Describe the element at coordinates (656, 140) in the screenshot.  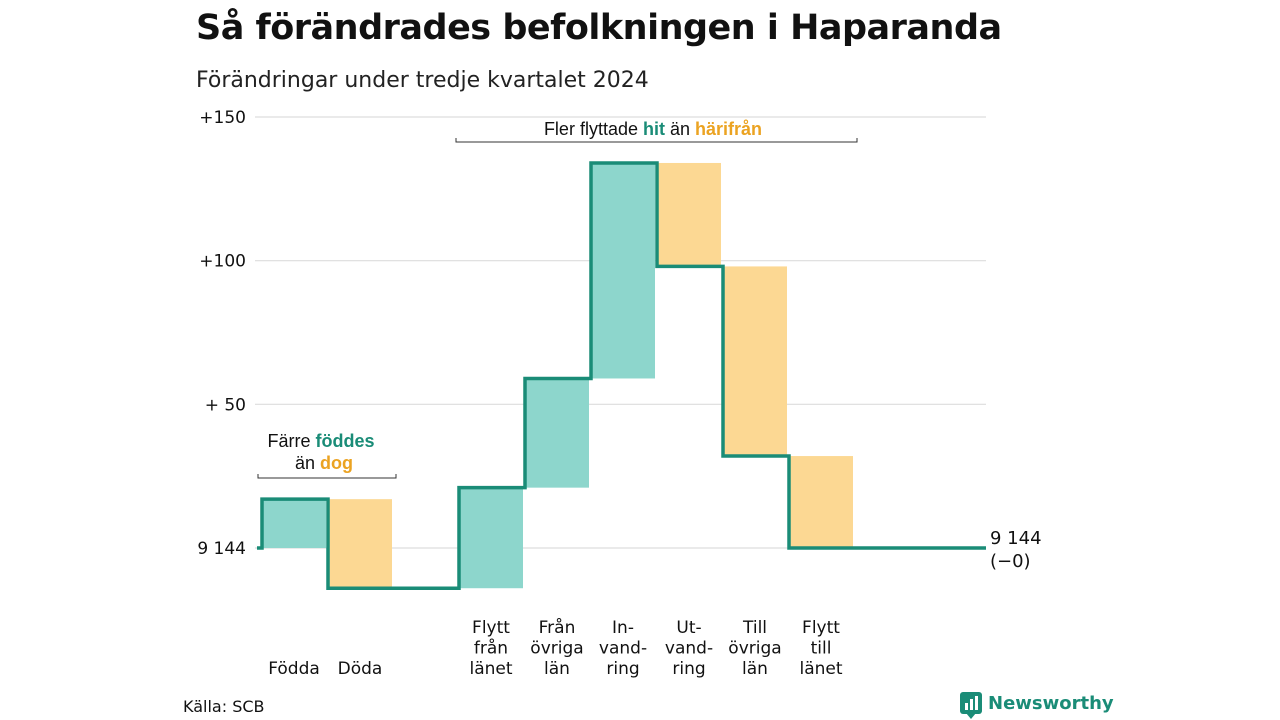
I see `annotation-bracket-migration` at that location.